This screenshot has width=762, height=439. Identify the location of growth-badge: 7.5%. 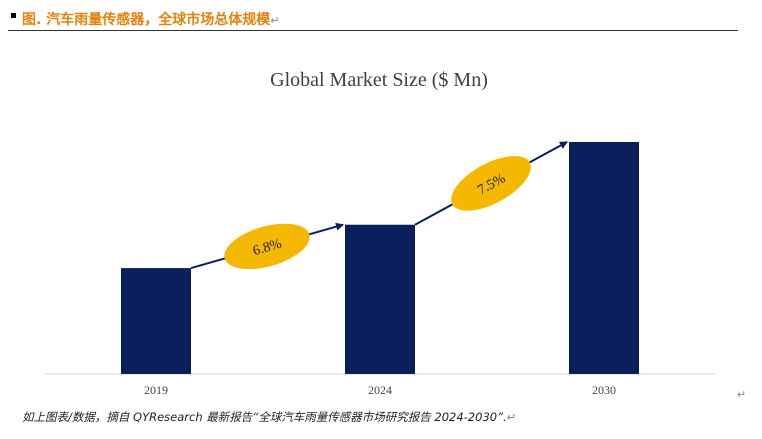
(491, 183).